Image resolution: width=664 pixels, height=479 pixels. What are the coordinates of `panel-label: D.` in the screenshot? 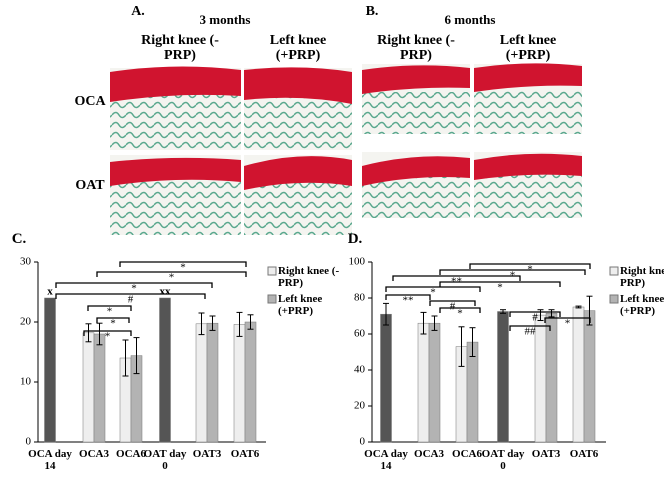 It's located at (355, 239).